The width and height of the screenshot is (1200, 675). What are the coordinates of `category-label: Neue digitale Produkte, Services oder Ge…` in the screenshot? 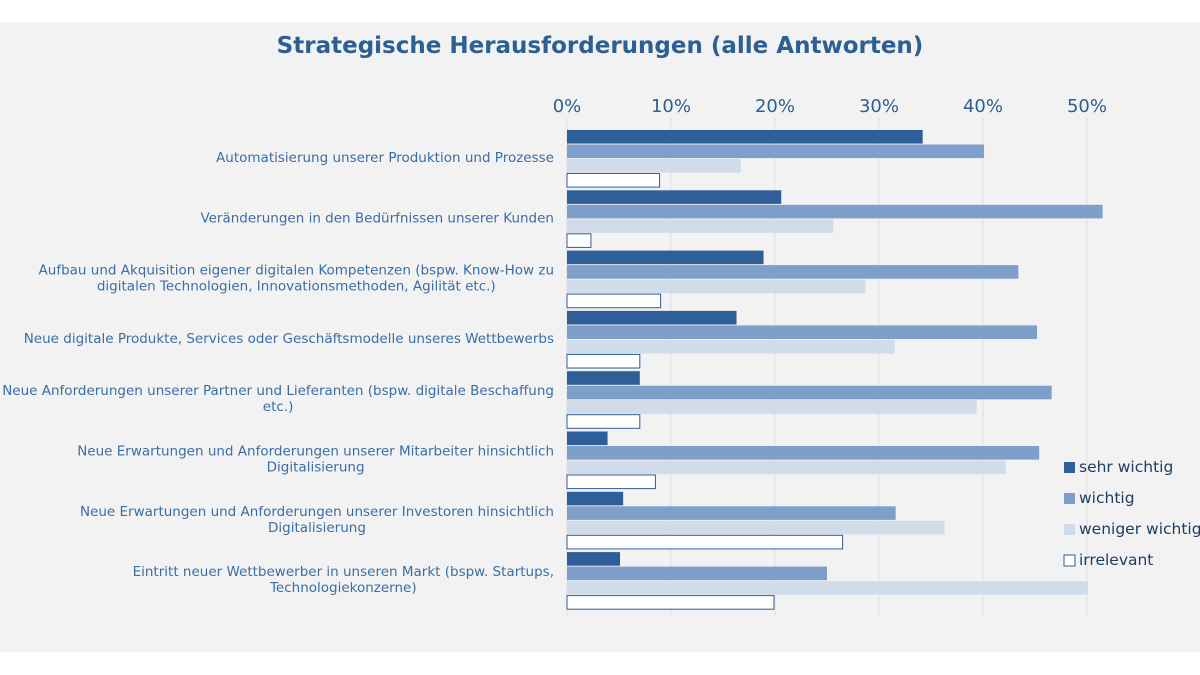 It's located at (289, 339).